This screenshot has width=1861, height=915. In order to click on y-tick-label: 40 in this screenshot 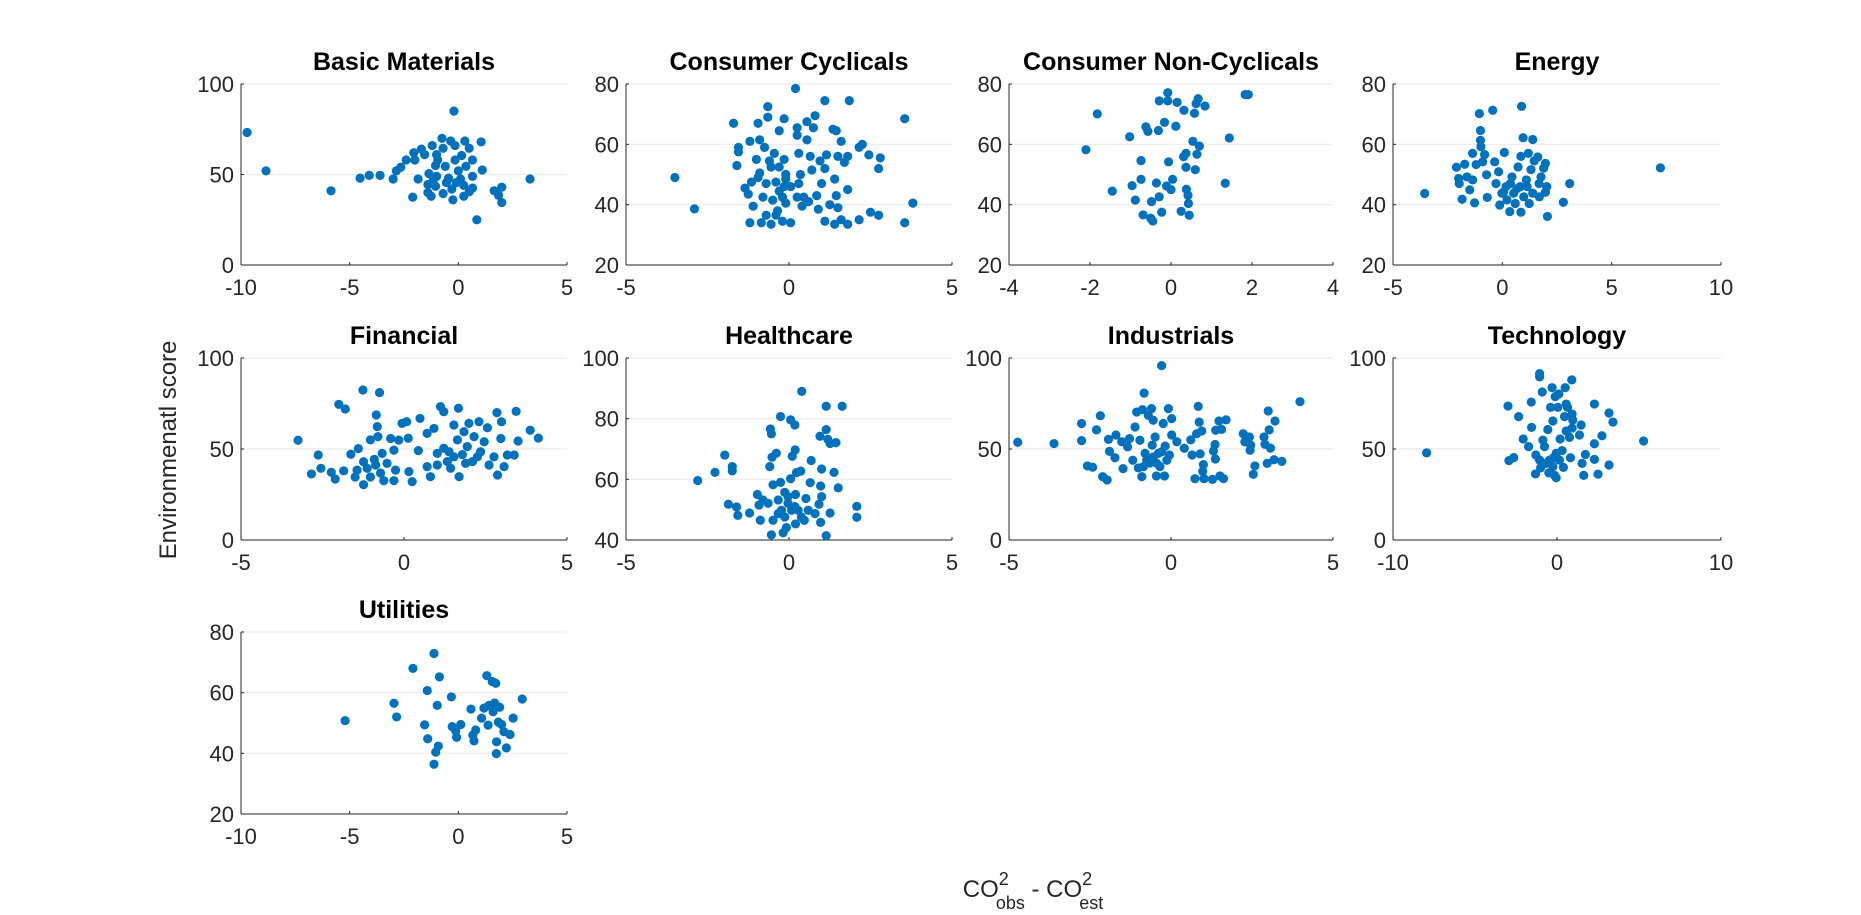, I will do `click(607, 205)`.